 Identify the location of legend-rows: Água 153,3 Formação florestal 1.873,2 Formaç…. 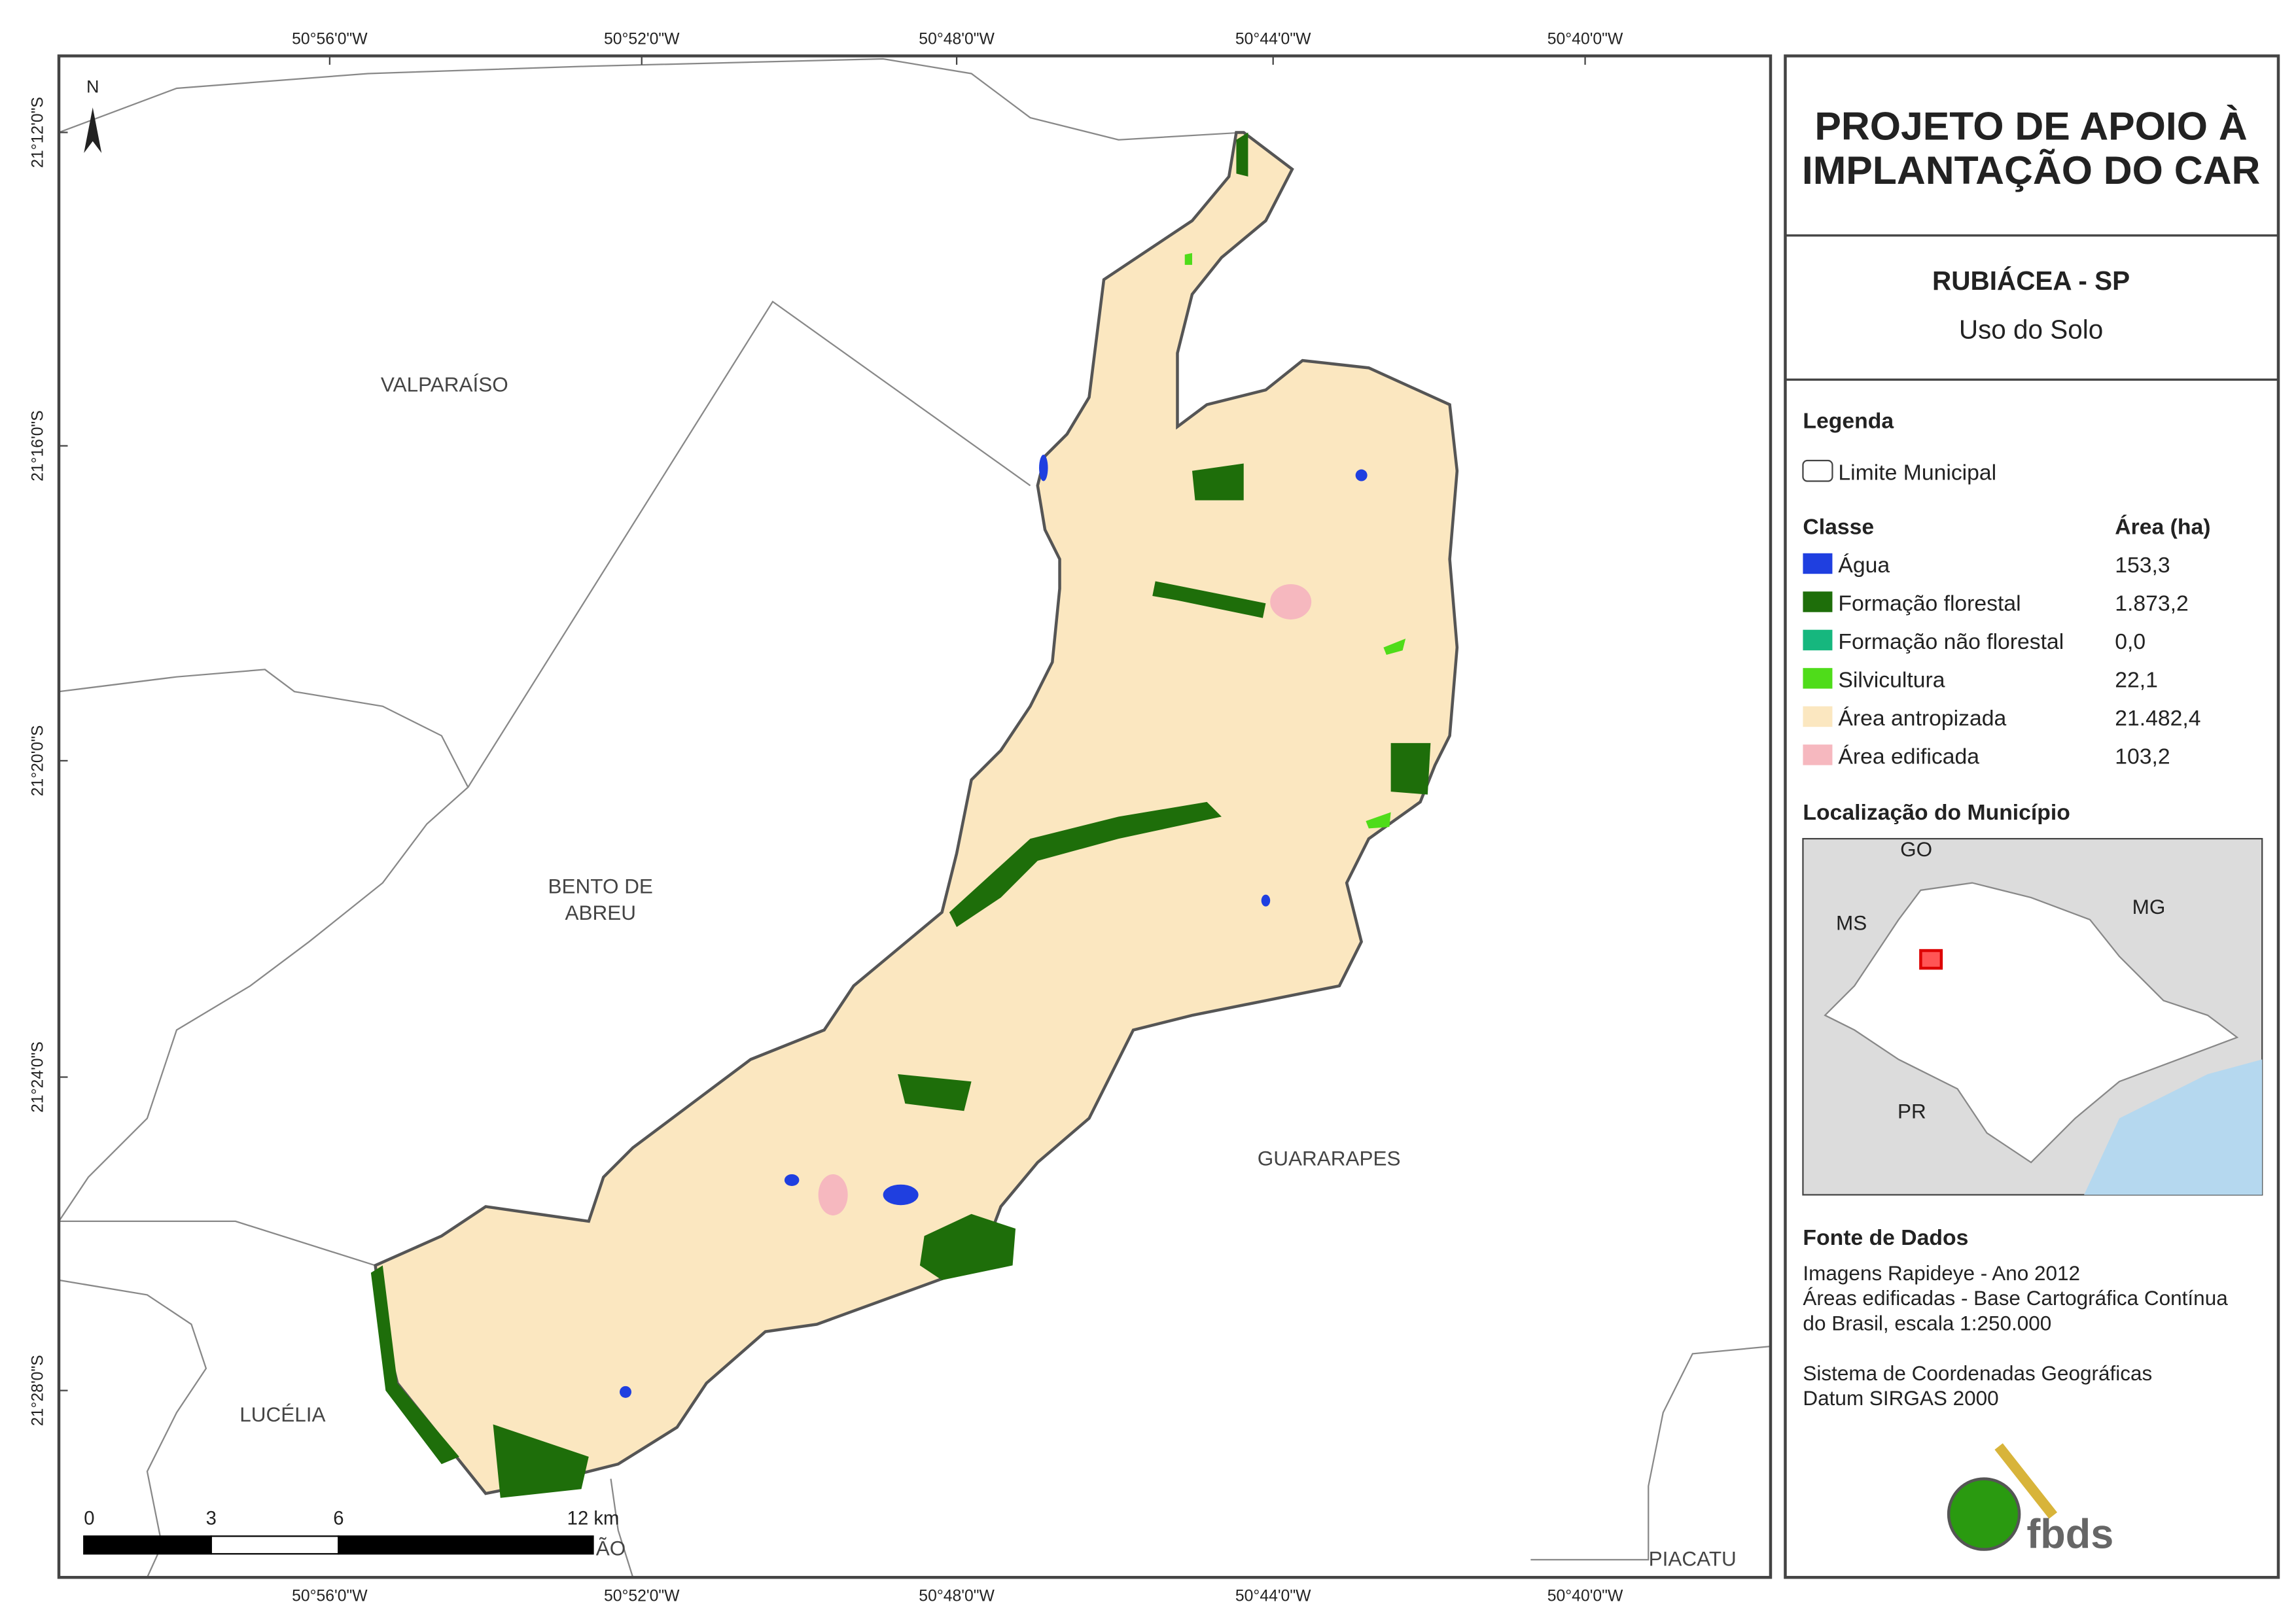
(2002, 661).